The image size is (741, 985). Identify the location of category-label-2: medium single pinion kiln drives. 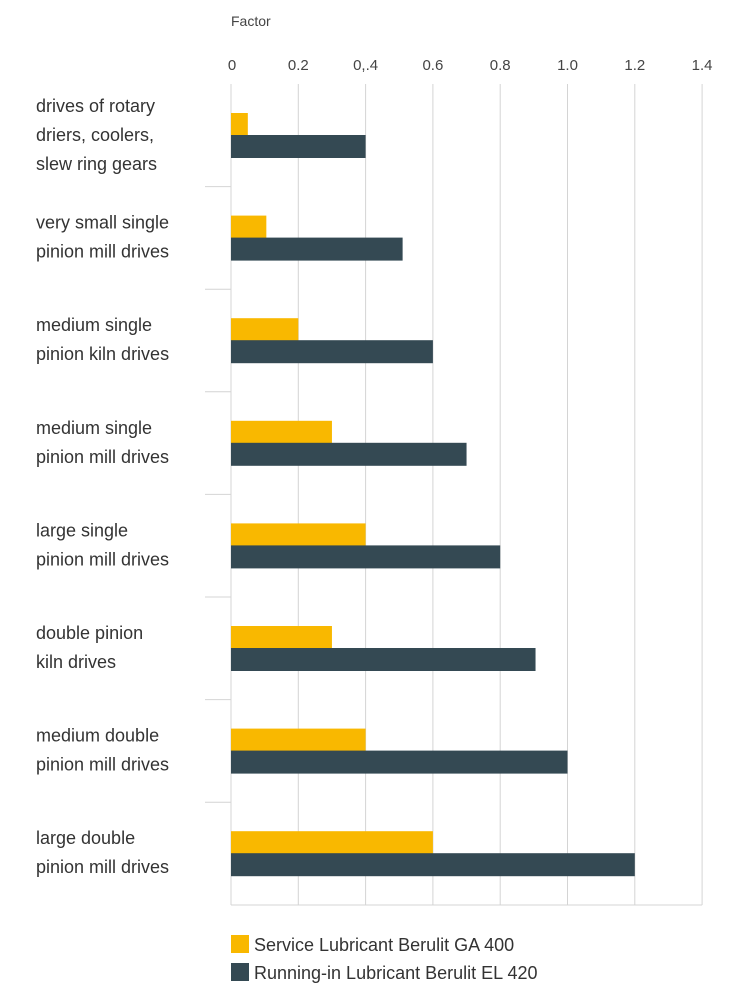
(102, 339).